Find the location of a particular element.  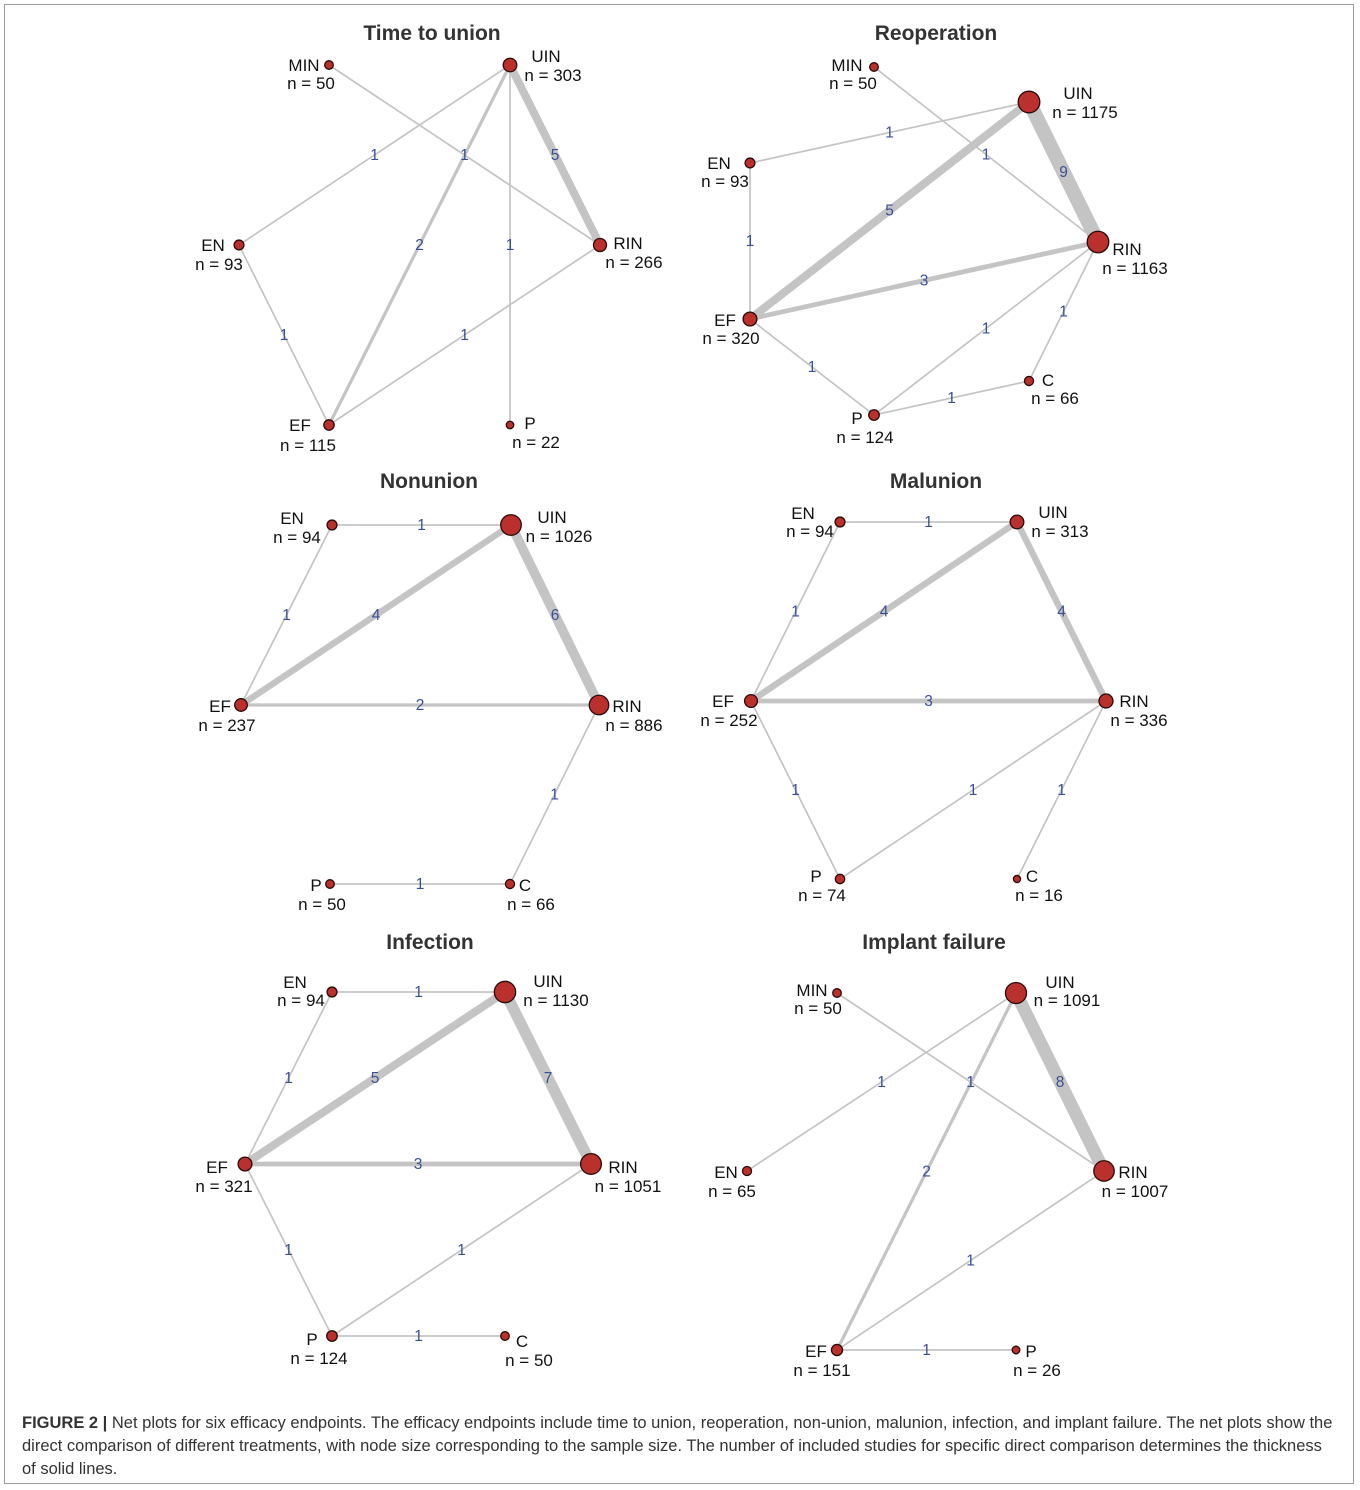

edge-label-p-c: 1 is located at coordinates (951, 398).